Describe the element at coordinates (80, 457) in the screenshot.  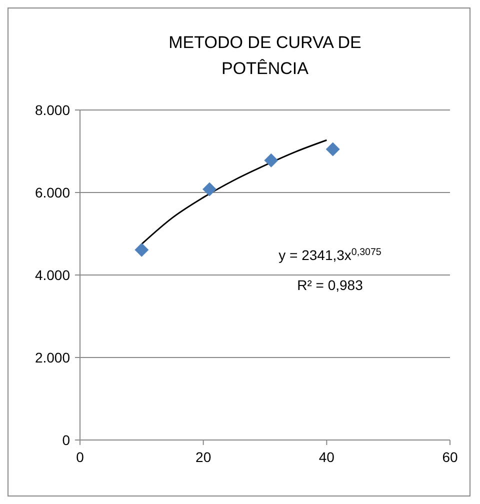
I see `x-tick-label: 0` at that location.